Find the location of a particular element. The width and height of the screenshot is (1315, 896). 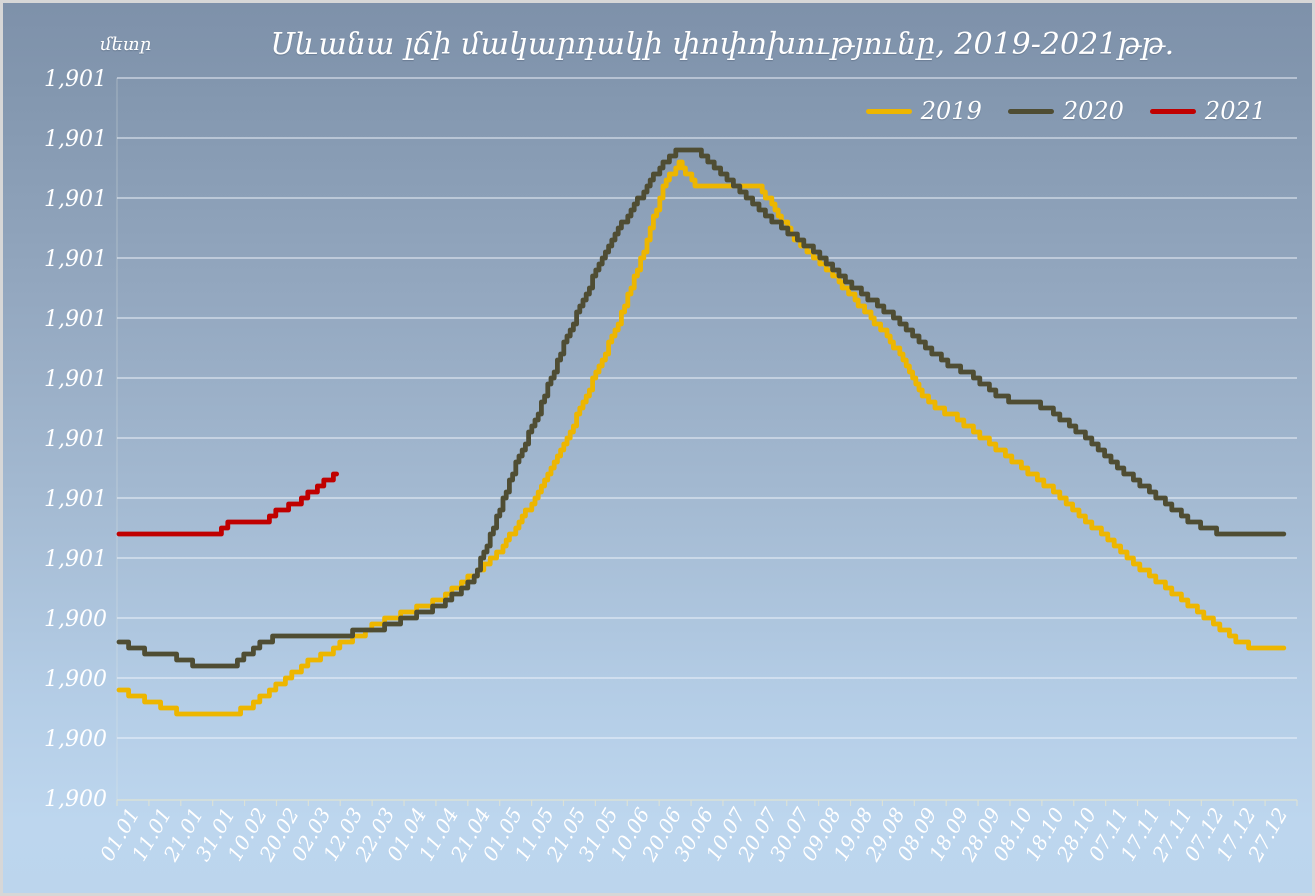

chart-legend: 2019 2020 2021 is located at coordinates (1065, 111).